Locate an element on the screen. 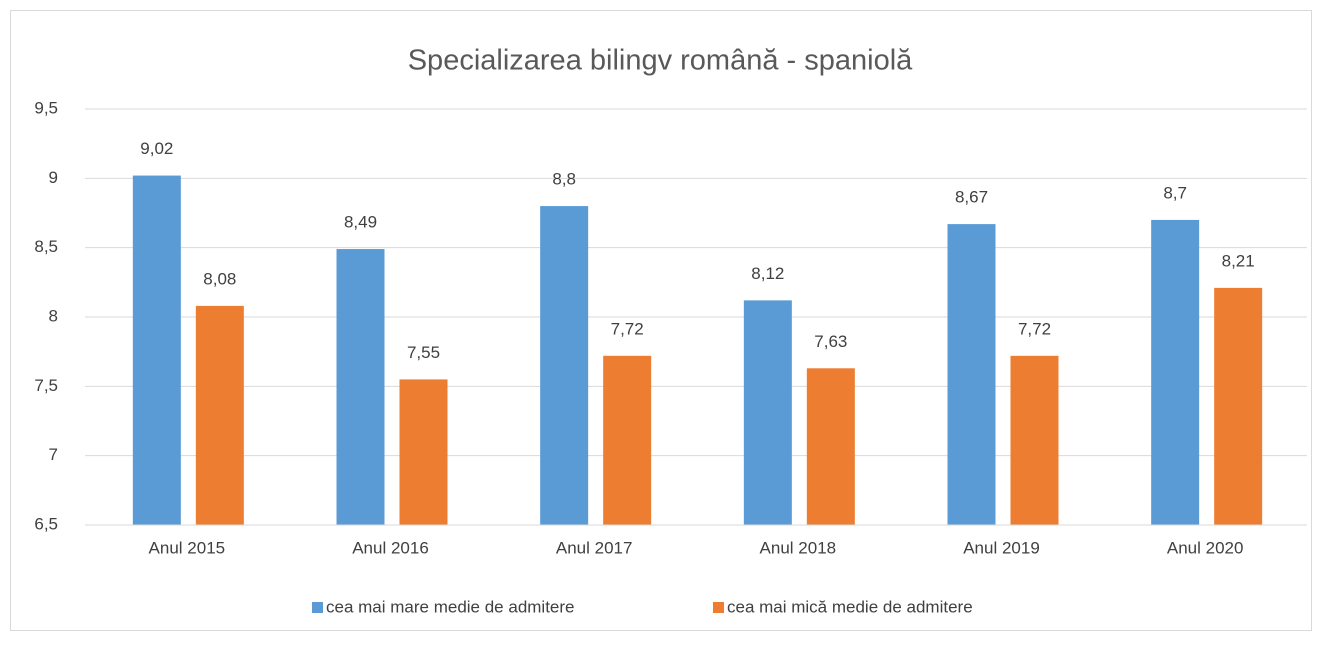 The width and height of the screenshot is (1322, 646). y-tick-label: 8,5 is located at coordinates (46, 246).